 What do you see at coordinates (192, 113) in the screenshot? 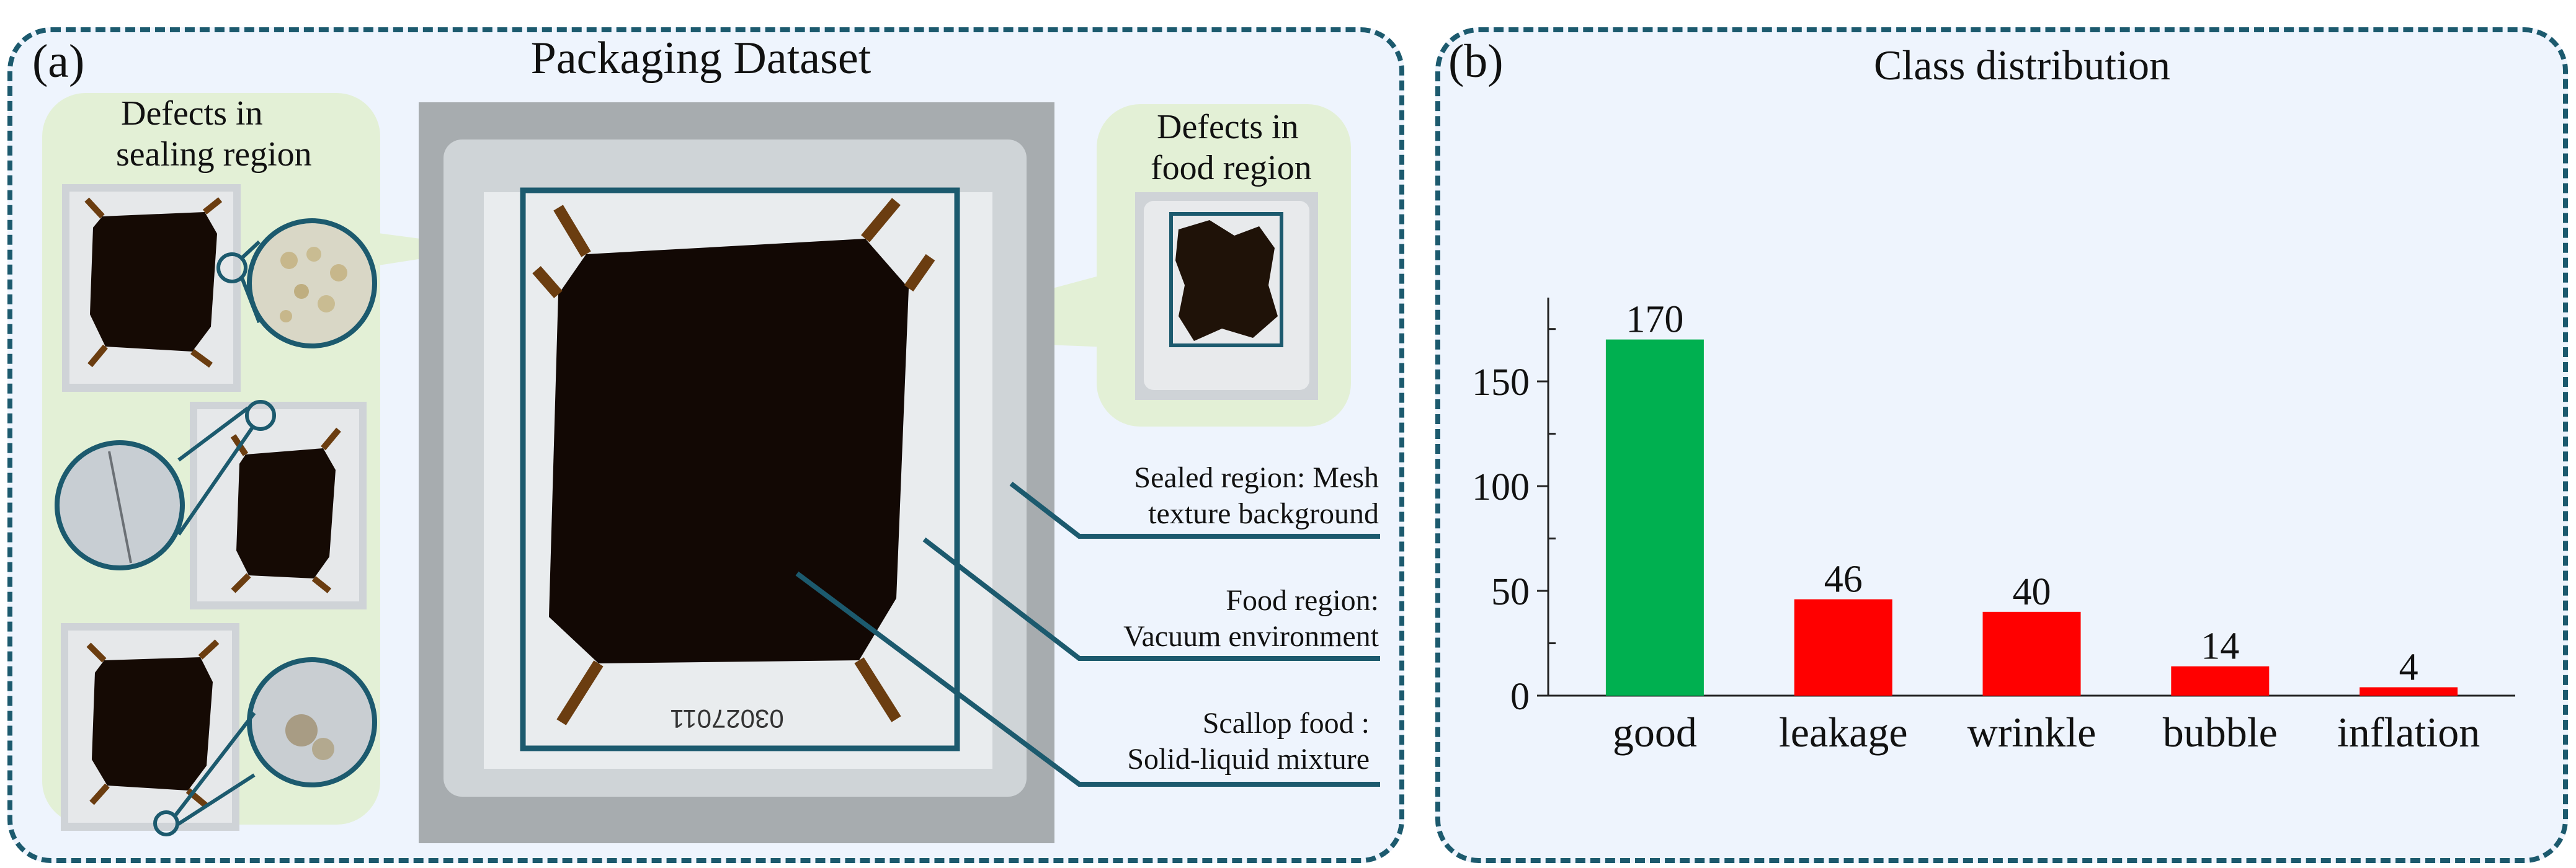
I see `sealing-group-title-line1: Defects in` at bounding box center [192, 113].